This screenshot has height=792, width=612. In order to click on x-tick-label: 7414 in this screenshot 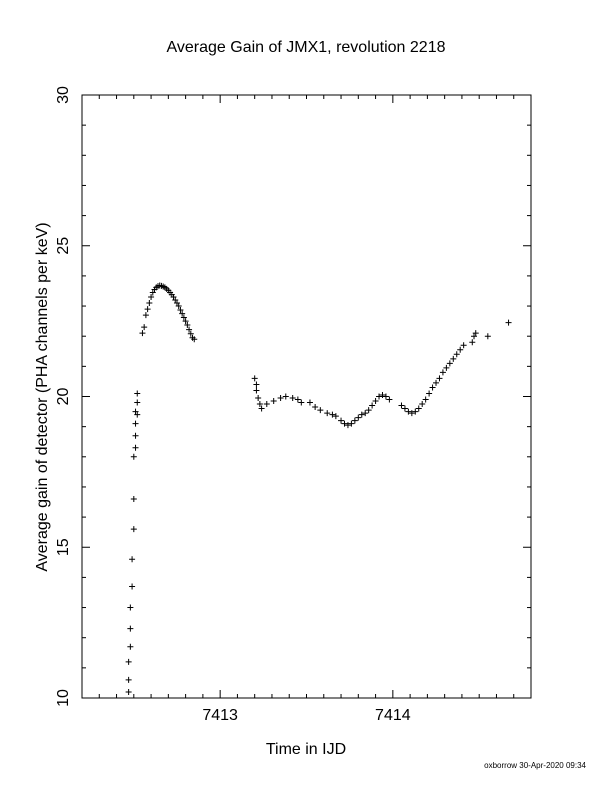, I will do `click(393, 715)`.